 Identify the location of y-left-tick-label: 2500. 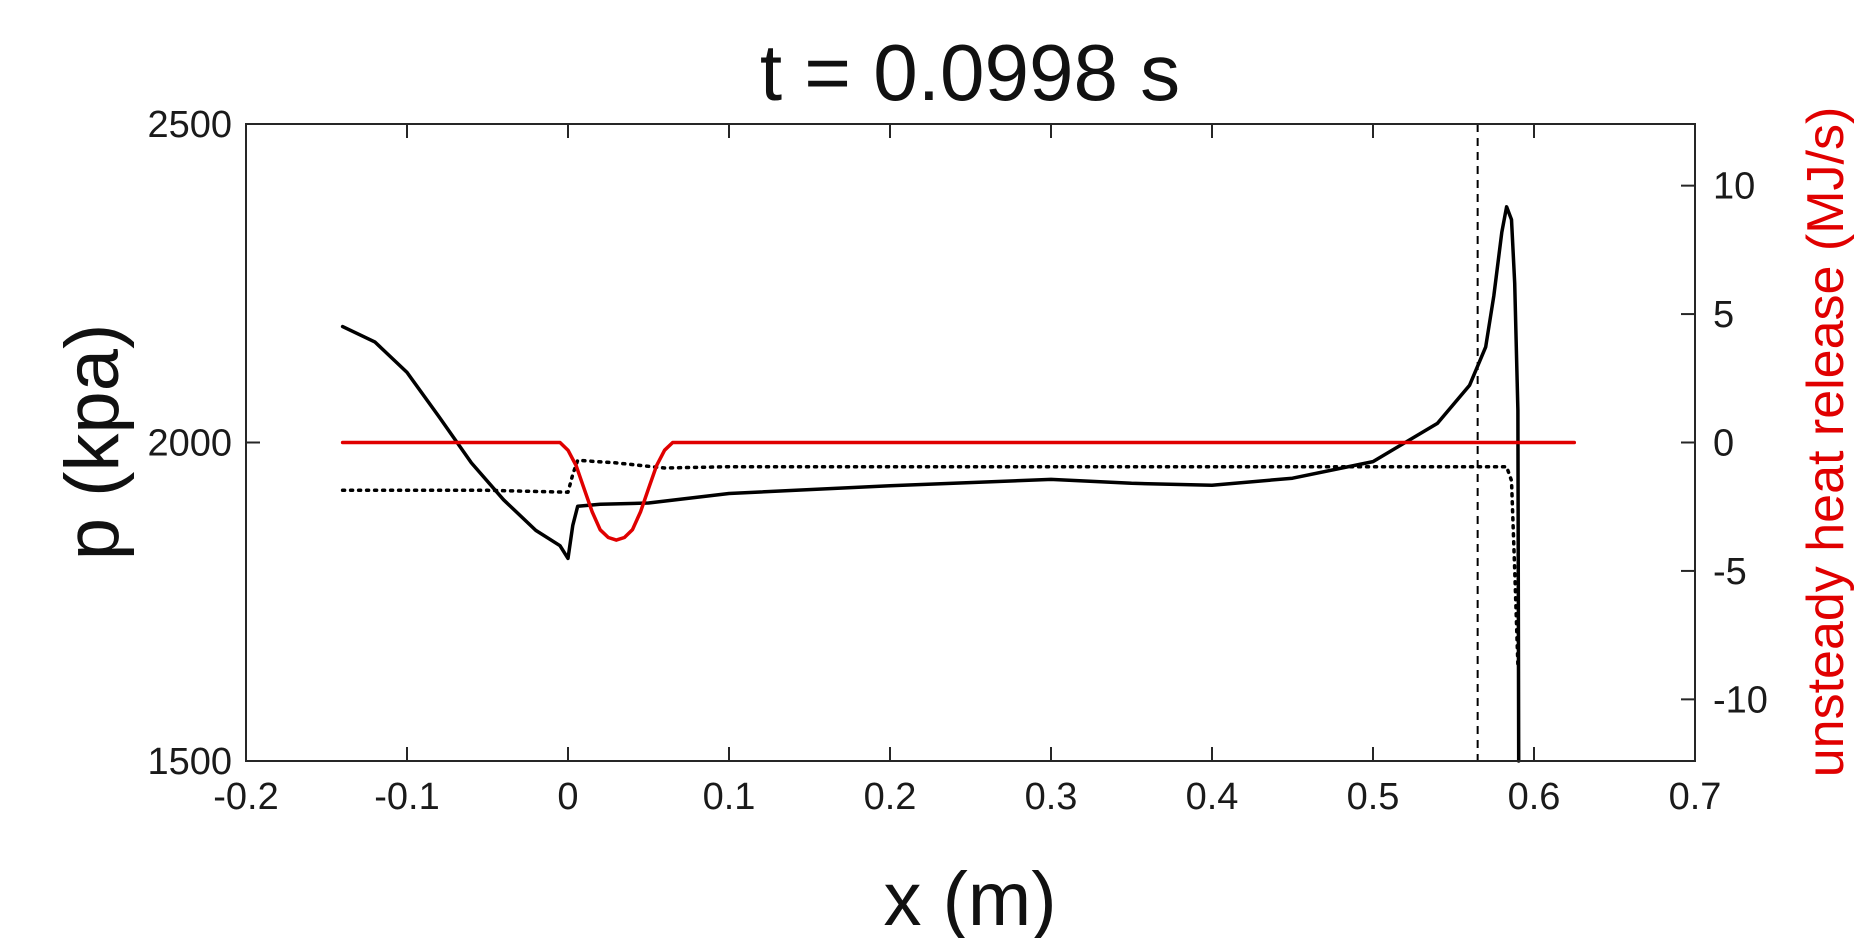
(189, 125).